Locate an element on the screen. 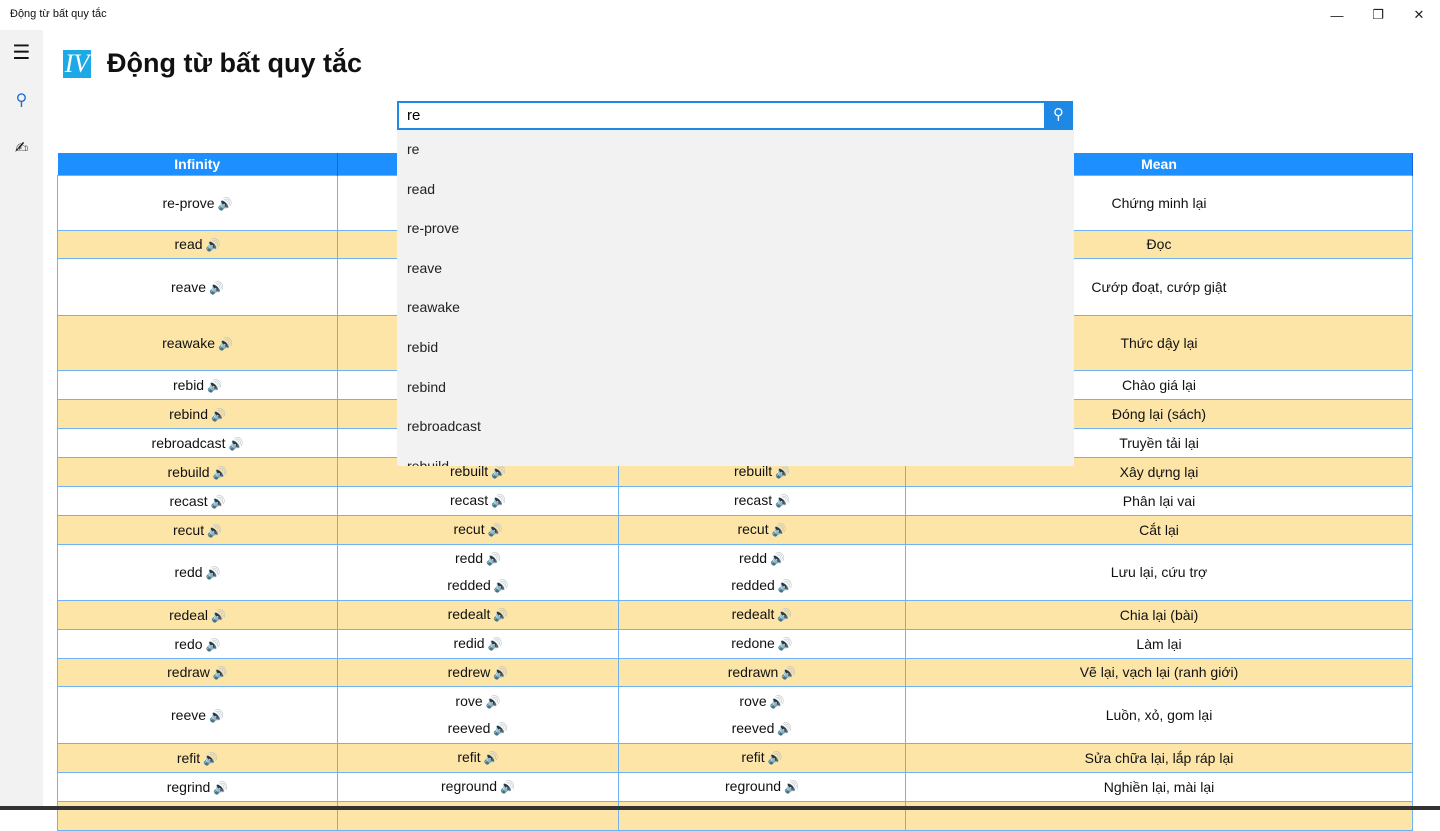 This screenshot has width=1440, height=831. verb-text: rove is located at coordinates (753, 700).